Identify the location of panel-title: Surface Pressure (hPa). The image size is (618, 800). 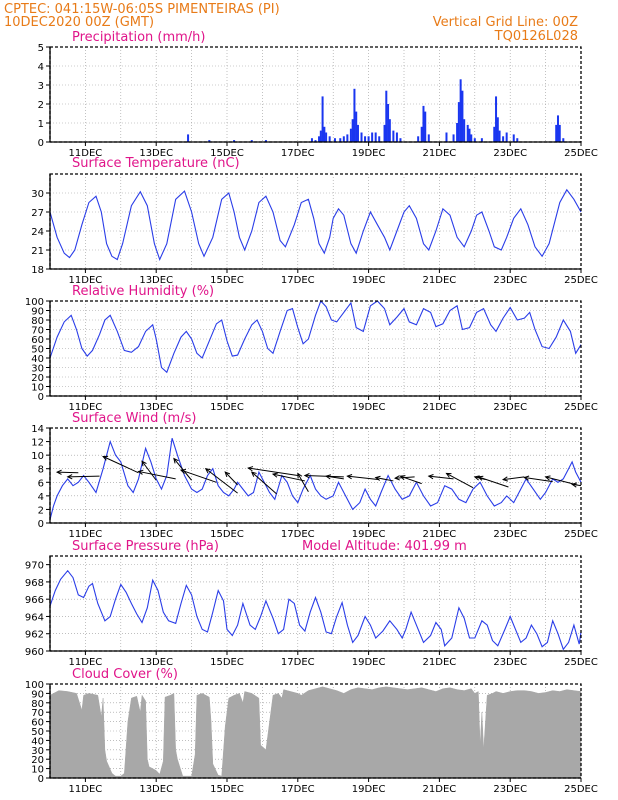
(145, 546).